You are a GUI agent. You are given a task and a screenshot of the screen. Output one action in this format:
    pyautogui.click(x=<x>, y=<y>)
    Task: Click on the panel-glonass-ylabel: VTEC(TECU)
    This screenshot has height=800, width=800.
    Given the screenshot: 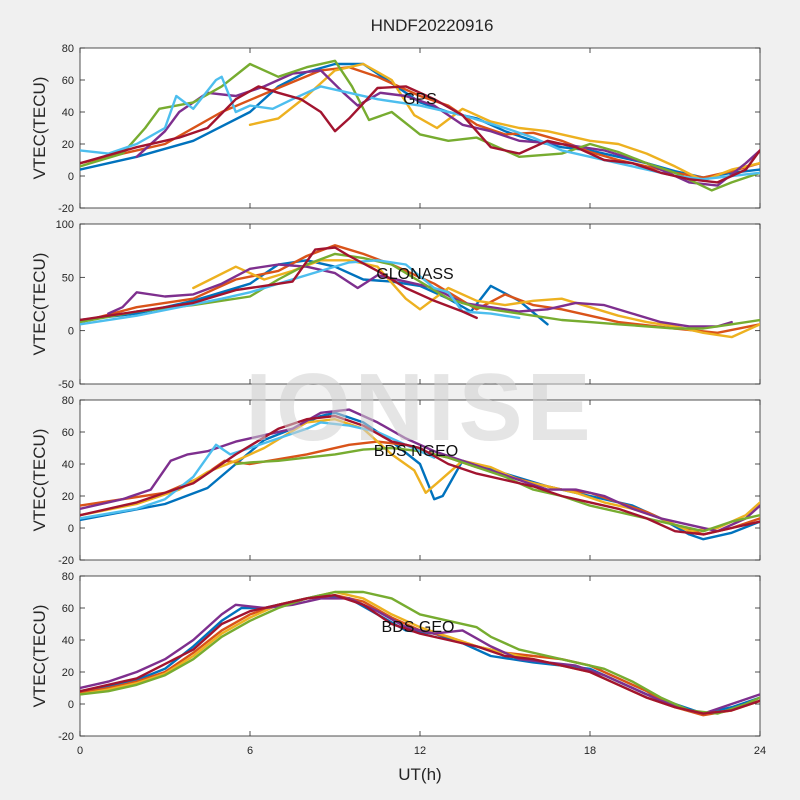 What is the action you would take?
    pyautogui.click(x=39, y=304)
    